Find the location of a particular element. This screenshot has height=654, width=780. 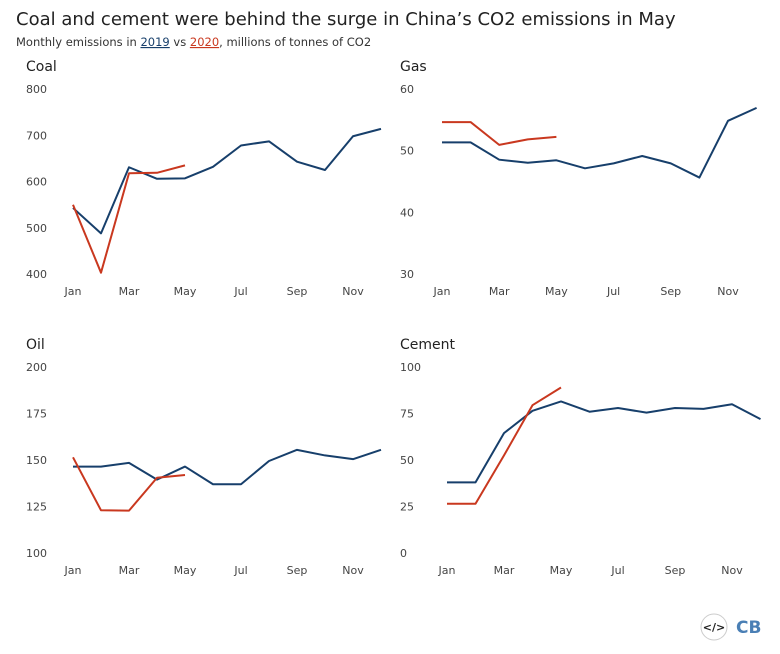

y-tick-label: 25 is located at coordinates (407, 507).